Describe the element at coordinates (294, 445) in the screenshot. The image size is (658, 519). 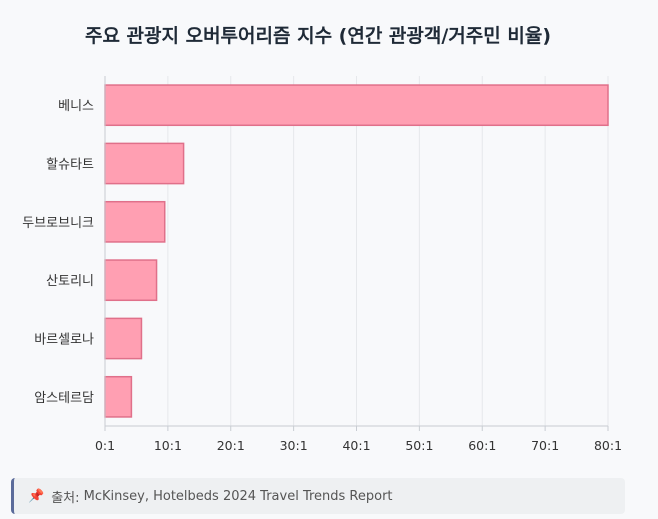
I see `x-tick-label: 30:1` at that location.